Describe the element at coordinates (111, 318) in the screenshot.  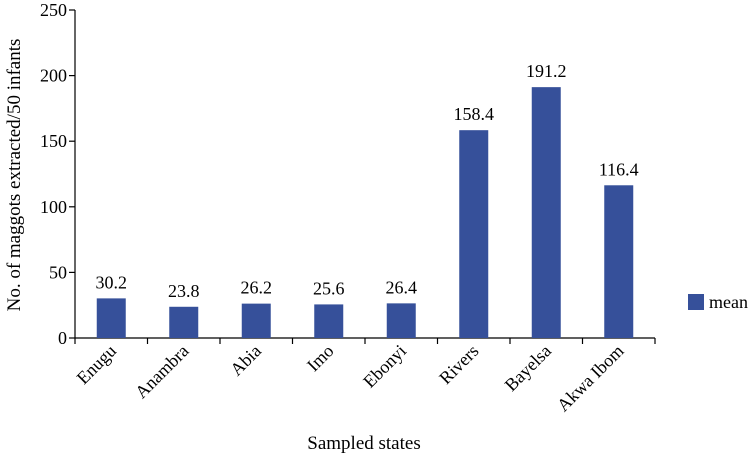
I see `bar-enugu` at that location.